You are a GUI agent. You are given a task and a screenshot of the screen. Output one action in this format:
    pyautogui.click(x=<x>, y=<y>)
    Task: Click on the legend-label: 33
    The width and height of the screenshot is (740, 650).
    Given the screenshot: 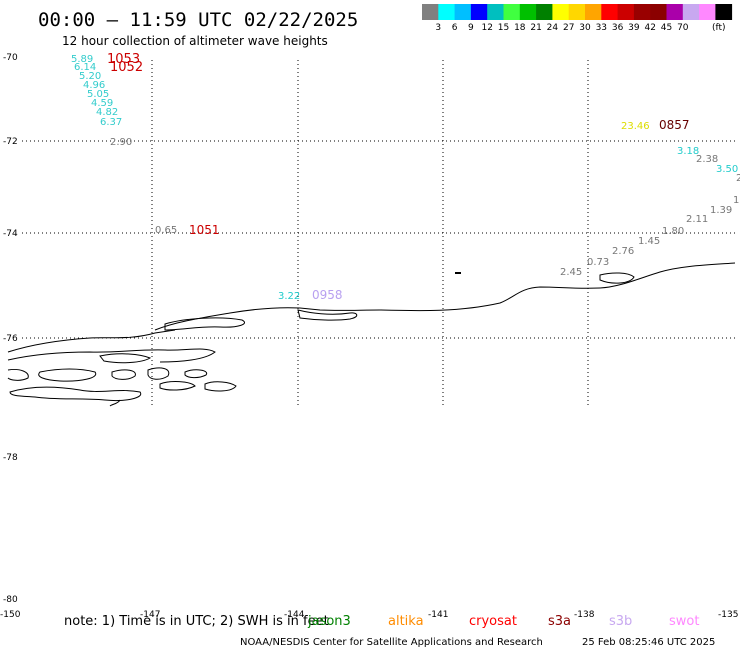 What is the action you would take?
    pyautogui.click(x=601, y=28)
    